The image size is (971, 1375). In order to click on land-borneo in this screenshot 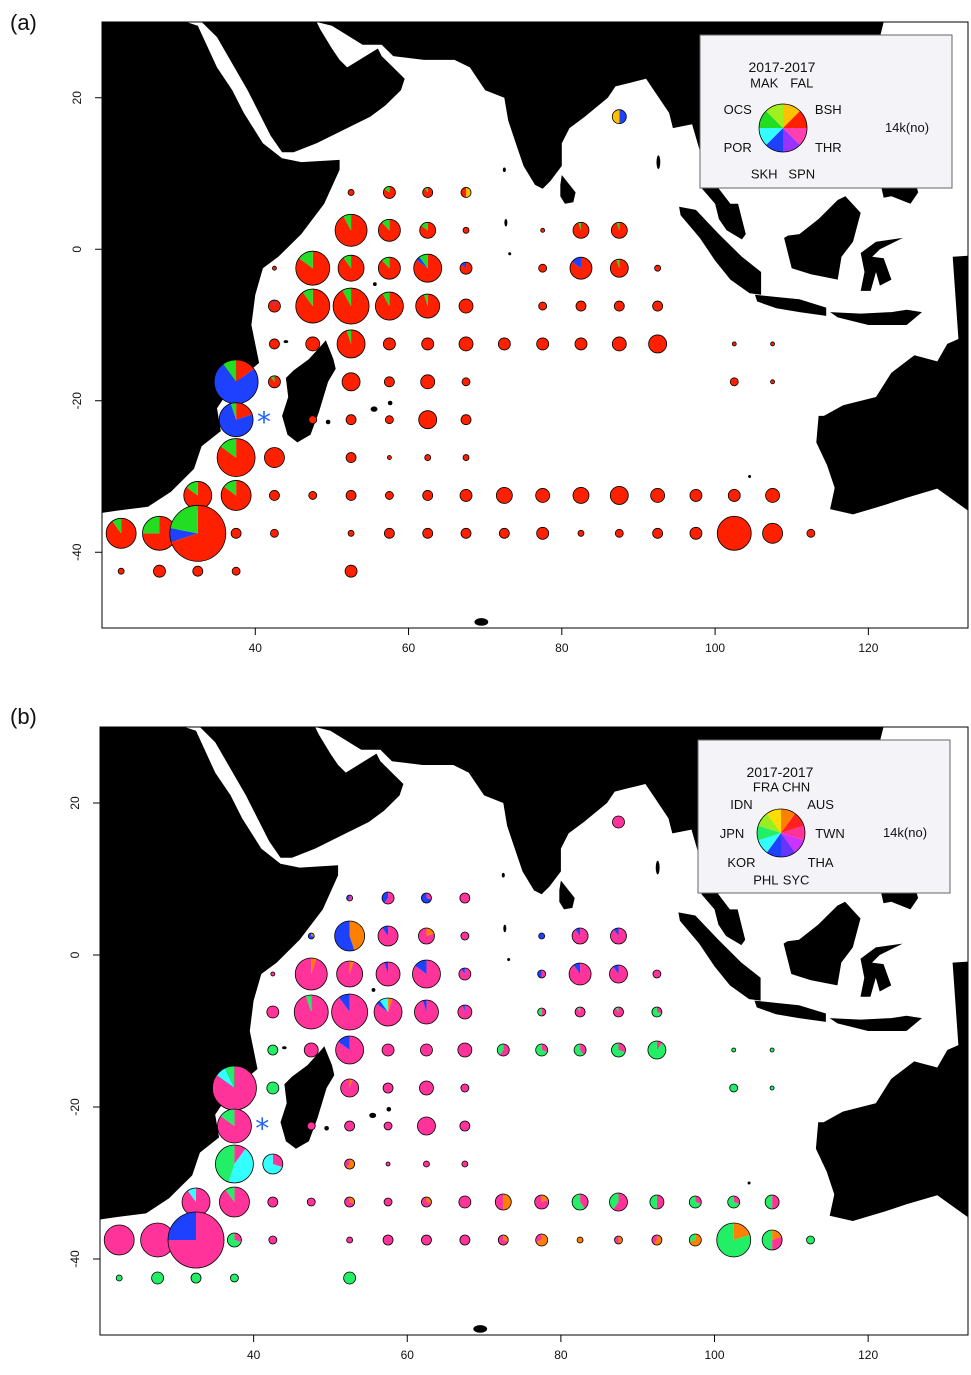, I will do `click(822, 943)`.